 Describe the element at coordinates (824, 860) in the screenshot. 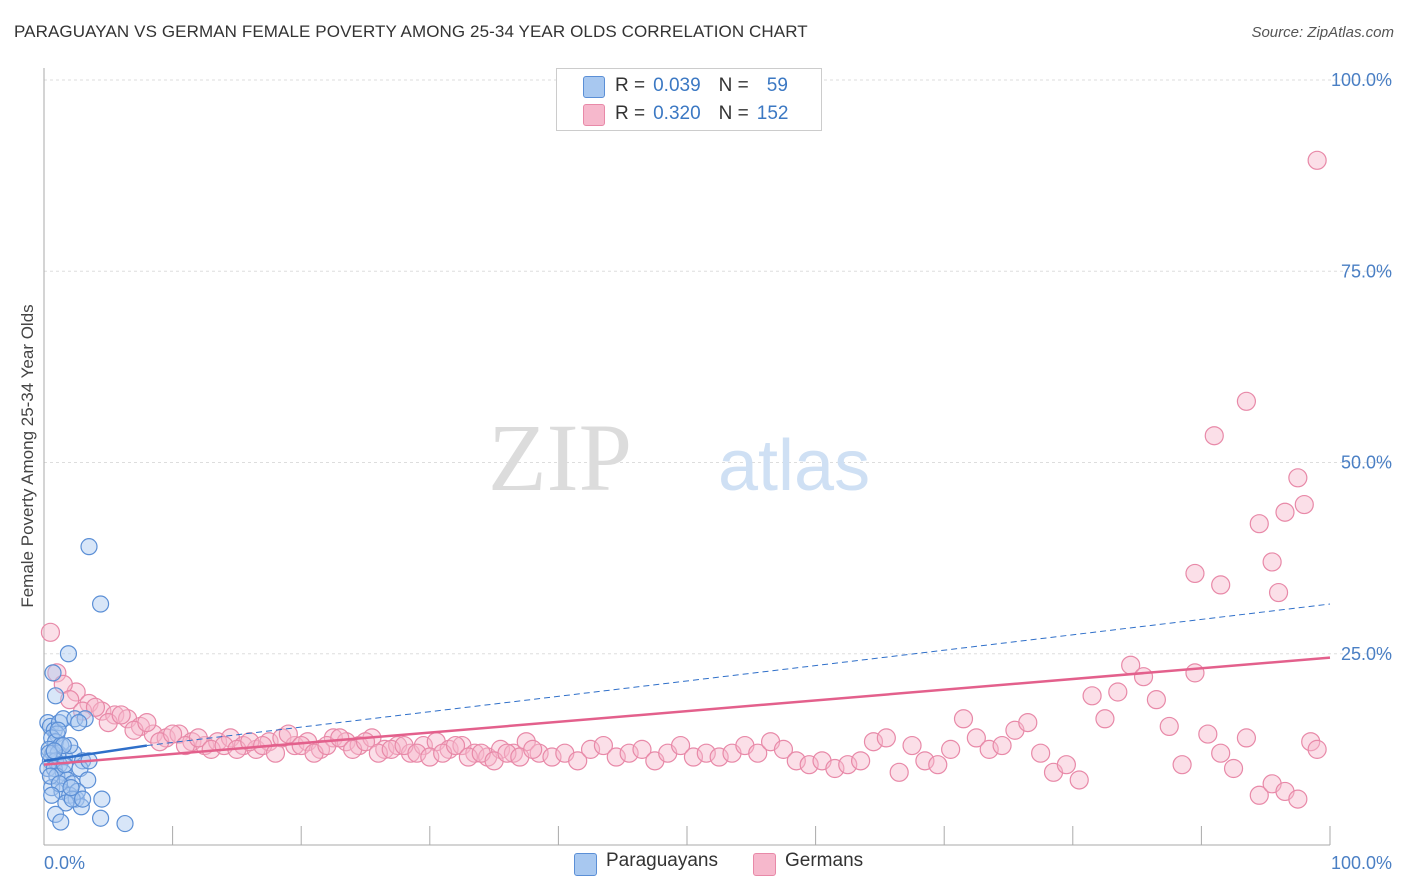

I see `bottom-legend-germans: Germans` at that location.